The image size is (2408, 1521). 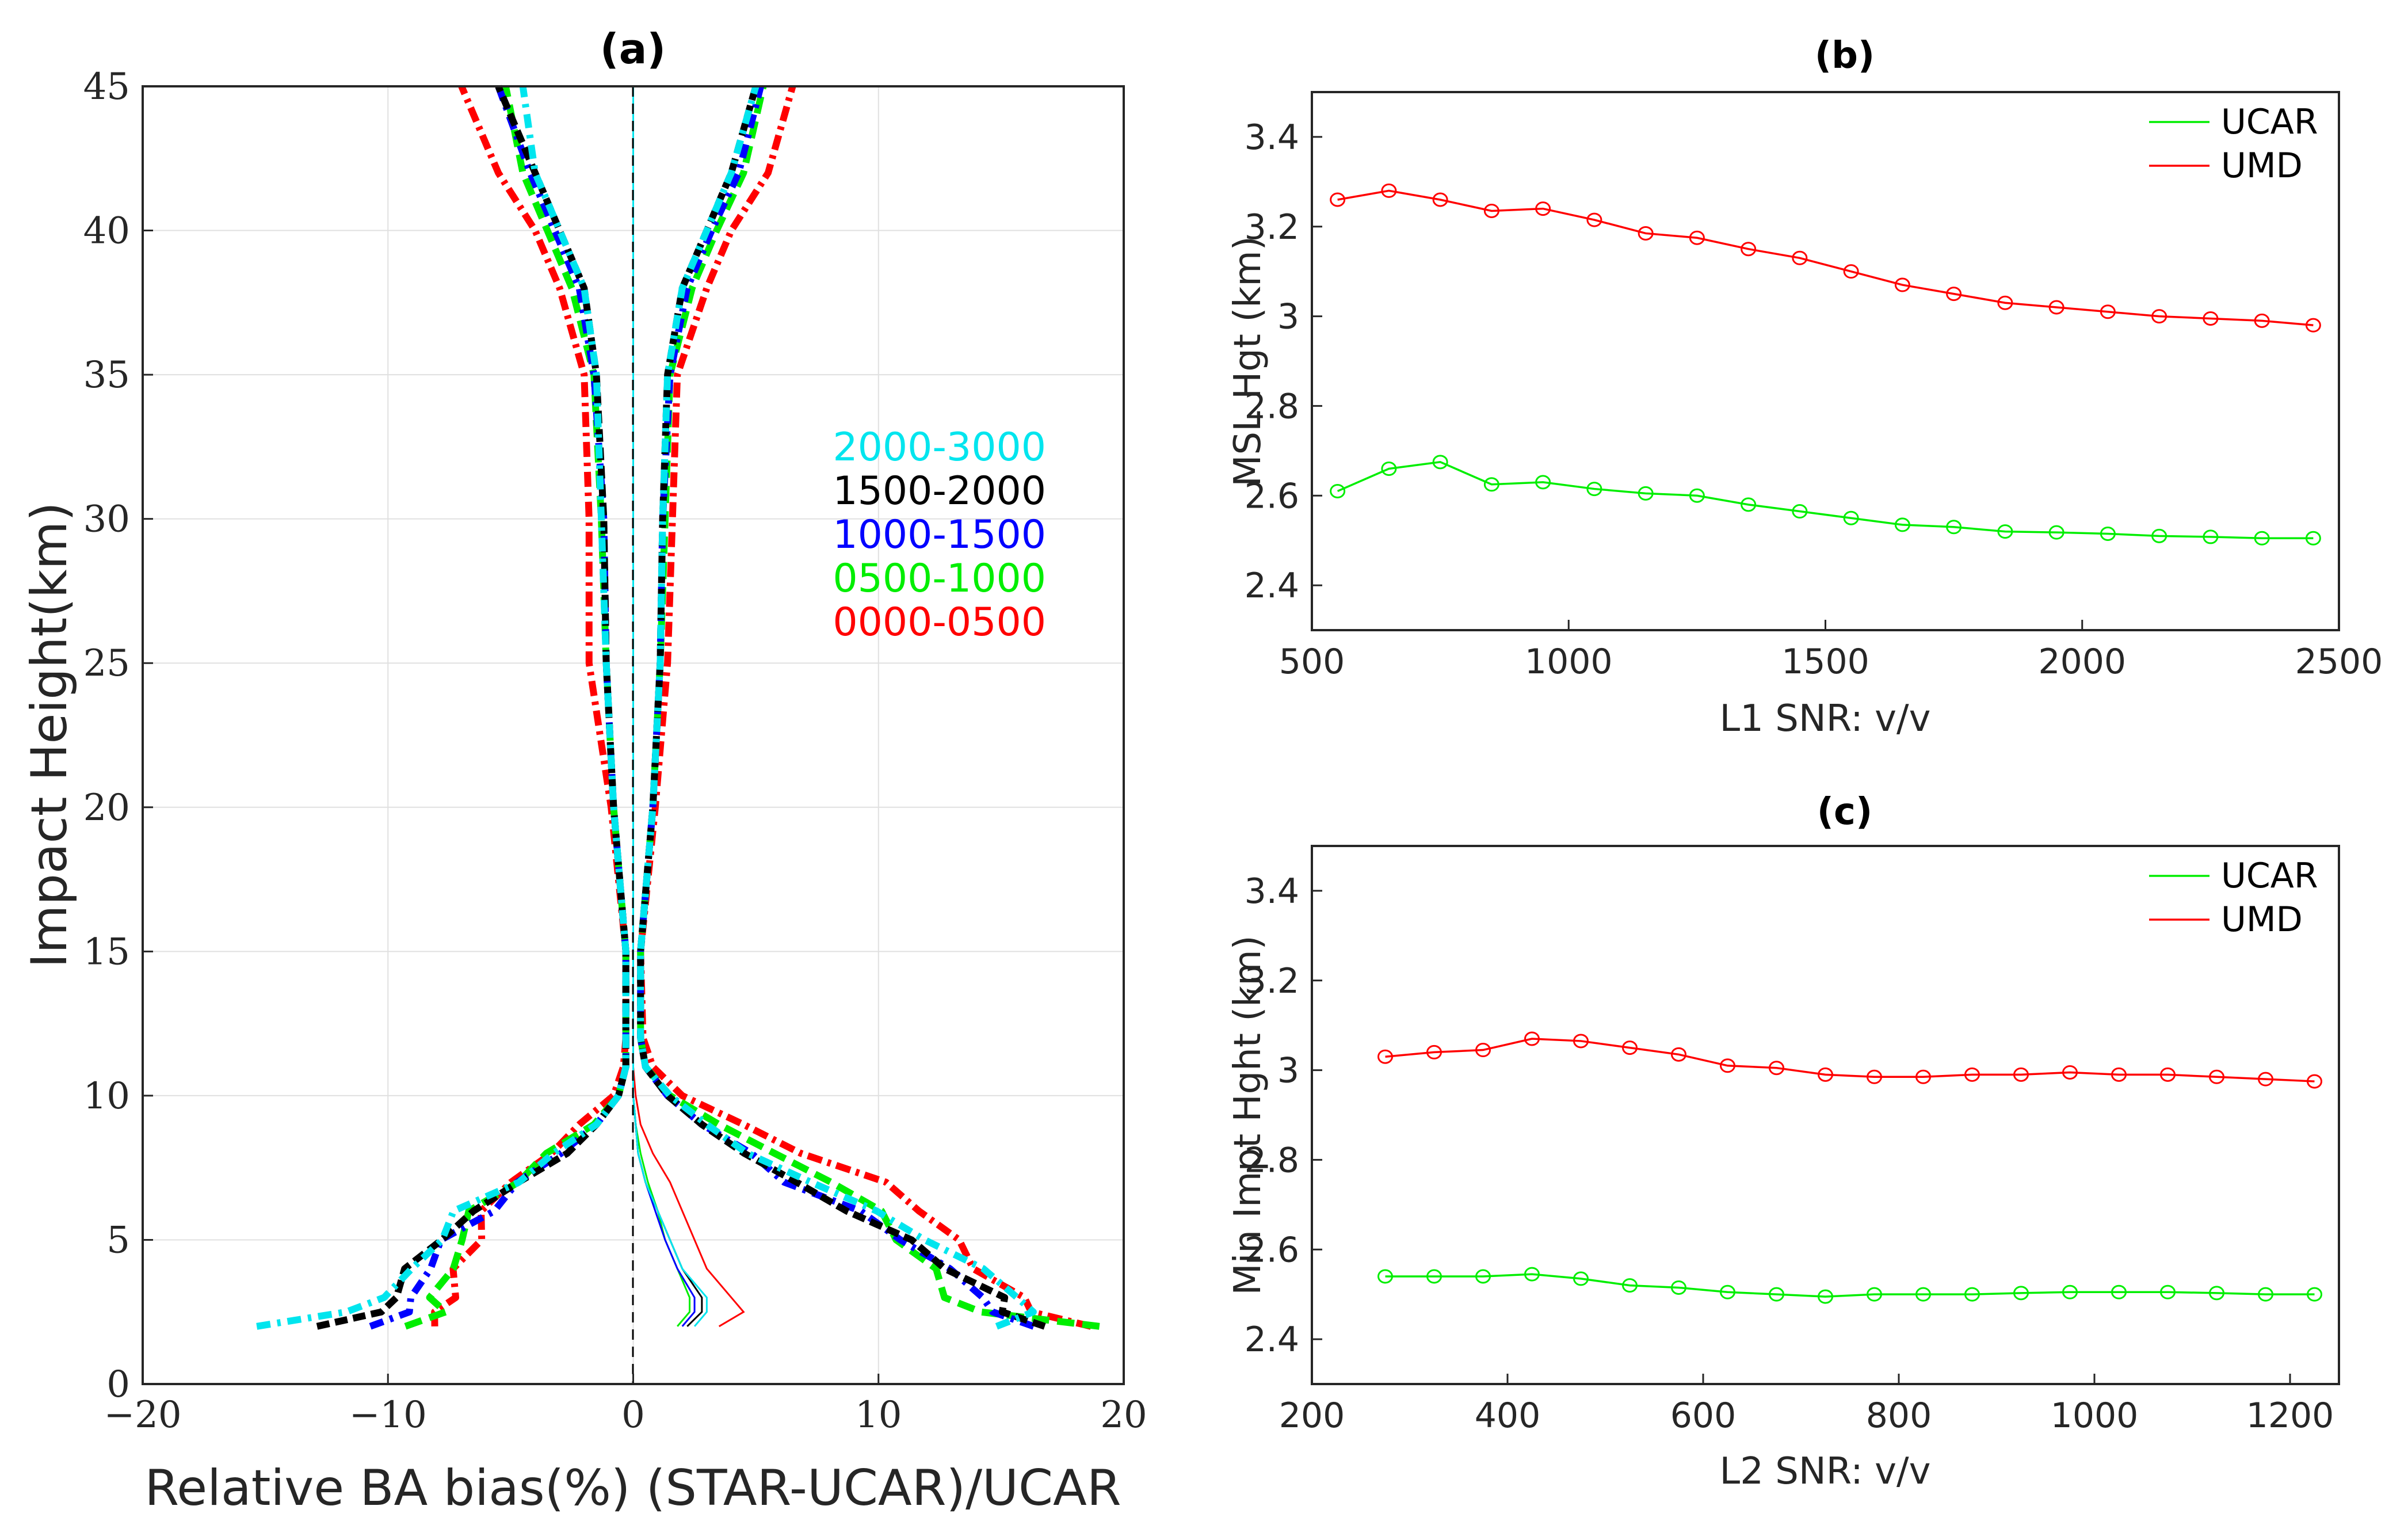 What do you see at coordinates (939, 447) in the screenshot?
I see `panel-a-legend-entry: 2000-3000` at bounding box center [939, 447].